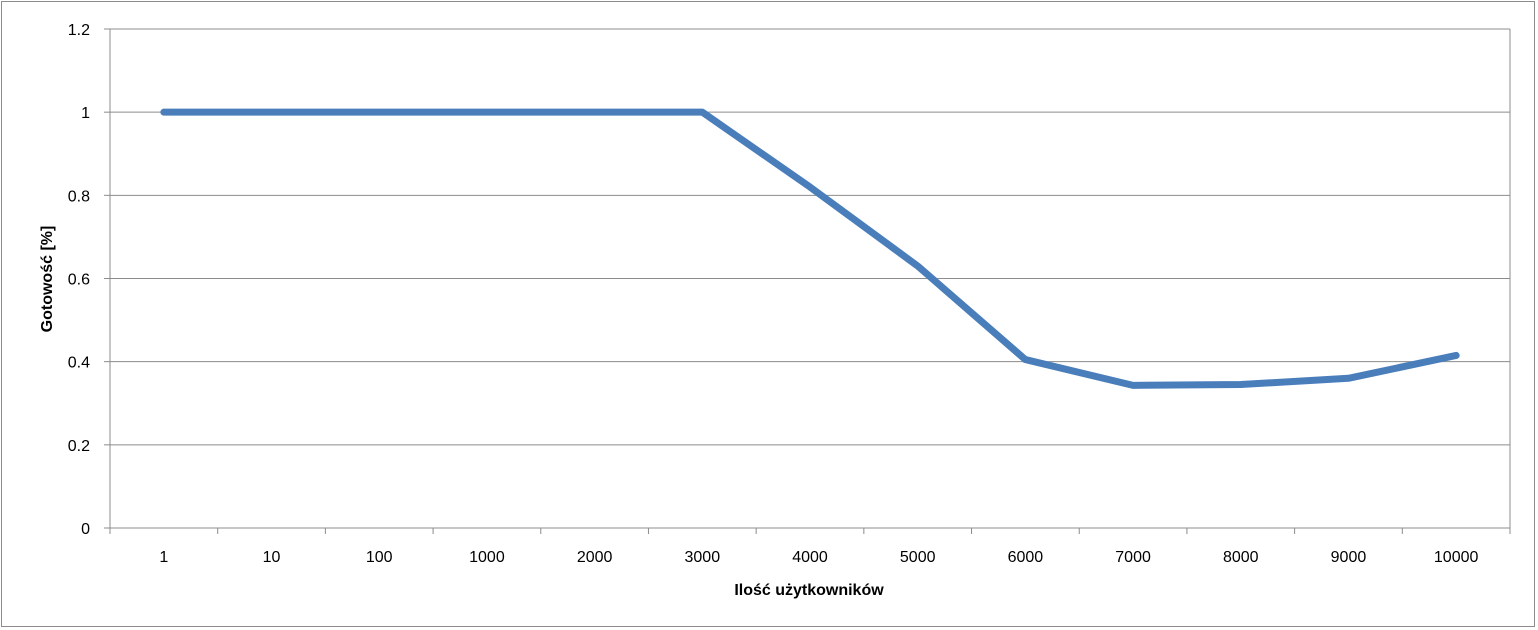 Image resolution: width=1538 pixels, height=630 pixels. What do you see at coordinates (79, 363) in the screenshot?
I see `y-tick-label: 0.4` at bounding box center [79, 363].